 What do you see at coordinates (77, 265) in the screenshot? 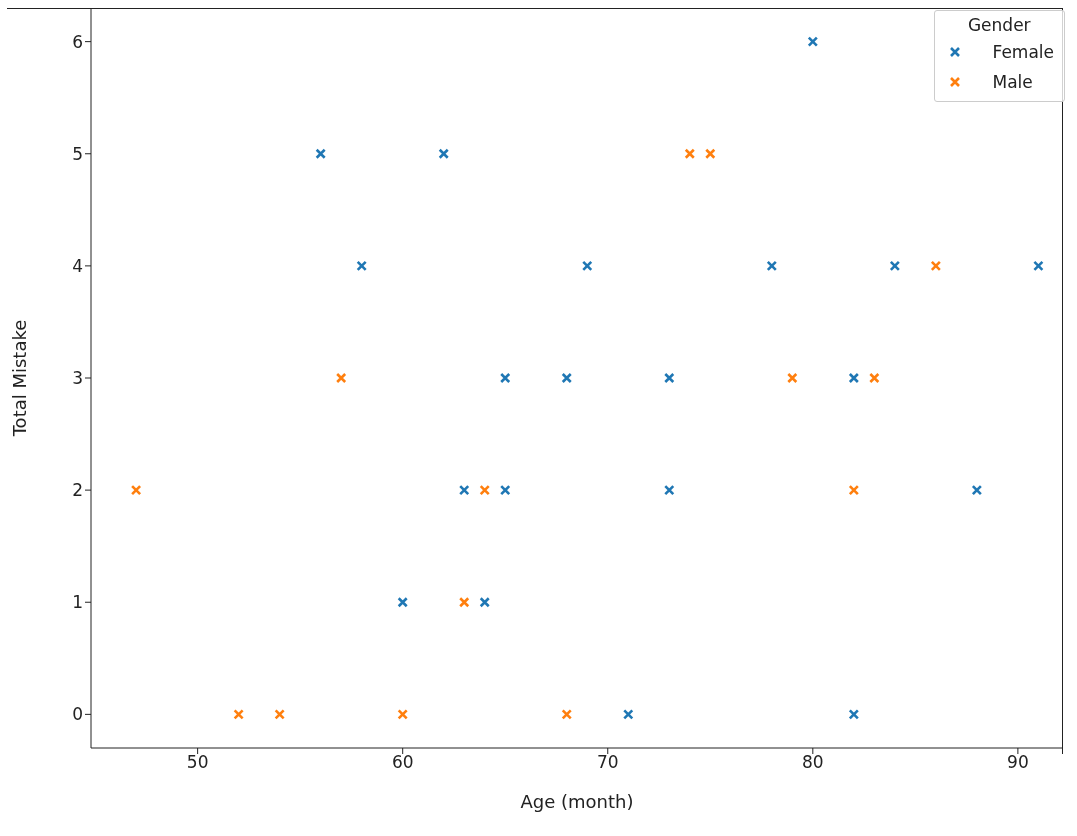
I see `y-tick-label: 4` at bounding box center [77, 265].